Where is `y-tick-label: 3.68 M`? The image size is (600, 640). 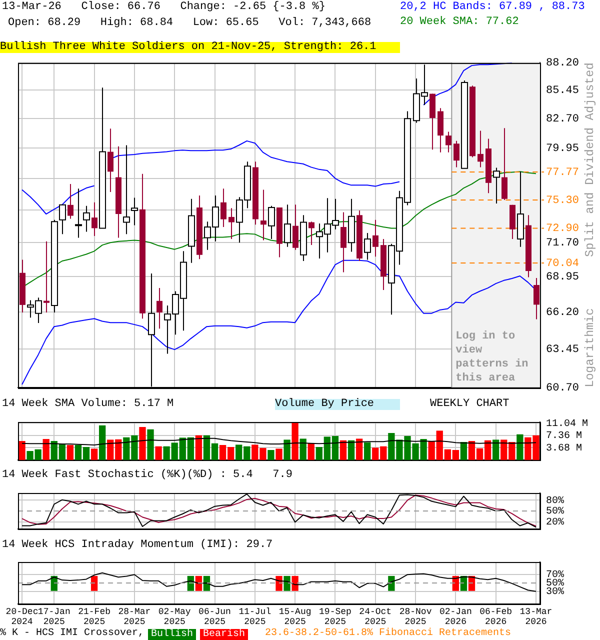
y-tick-label: 3.68 M is located at coordinates (564, 448).